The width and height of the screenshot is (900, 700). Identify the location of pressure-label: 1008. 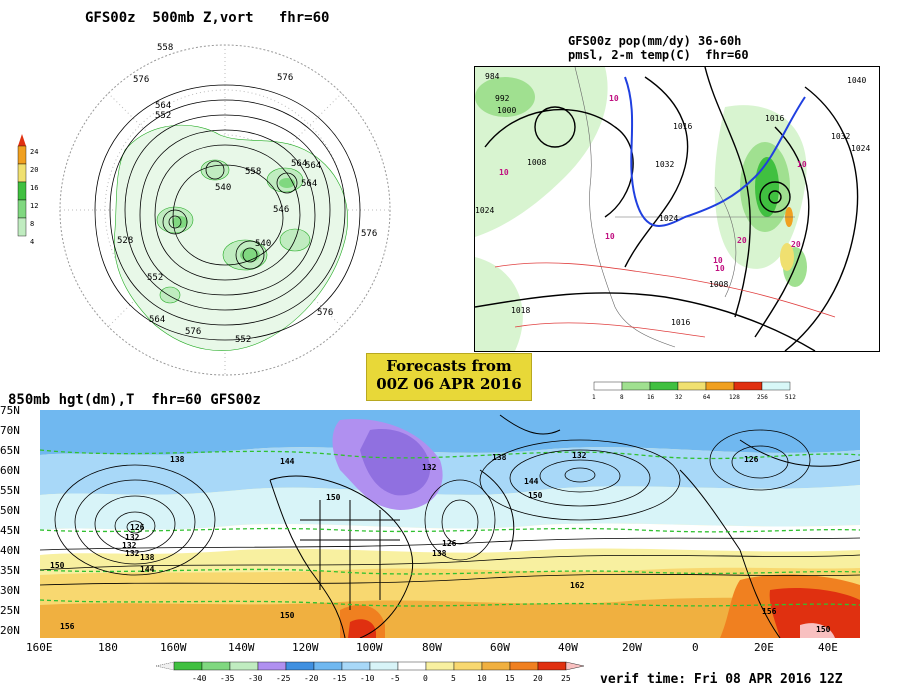
(536, 162).